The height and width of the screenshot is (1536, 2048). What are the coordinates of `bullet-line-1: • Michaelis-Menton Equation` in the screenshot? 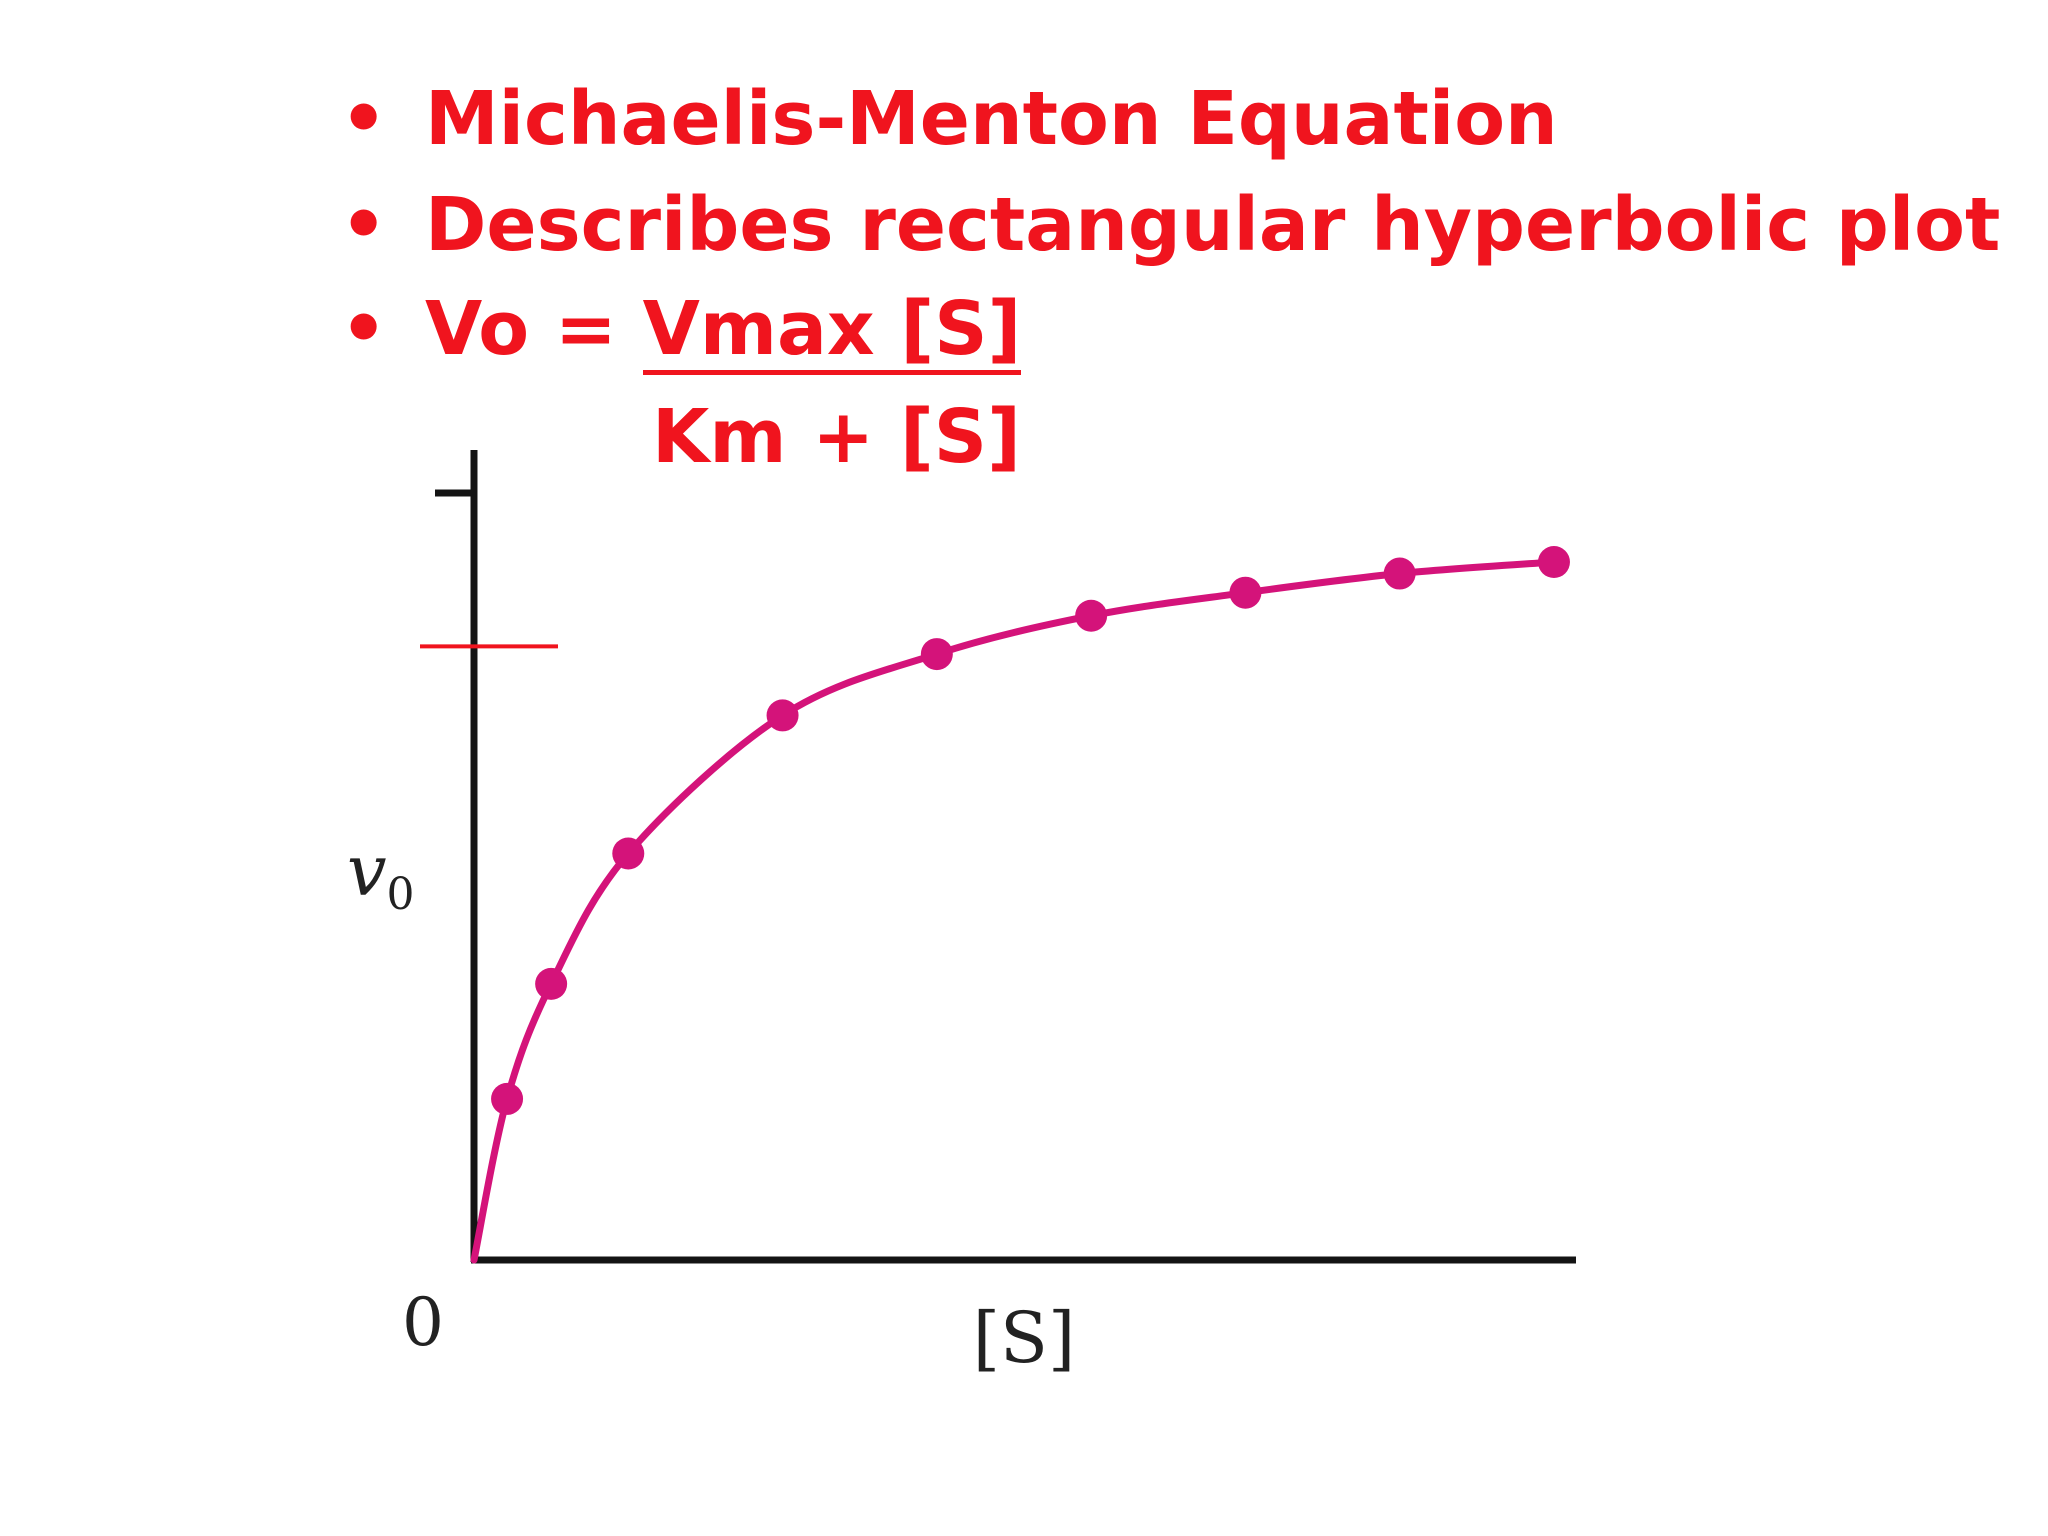 It's located at (949, 119).